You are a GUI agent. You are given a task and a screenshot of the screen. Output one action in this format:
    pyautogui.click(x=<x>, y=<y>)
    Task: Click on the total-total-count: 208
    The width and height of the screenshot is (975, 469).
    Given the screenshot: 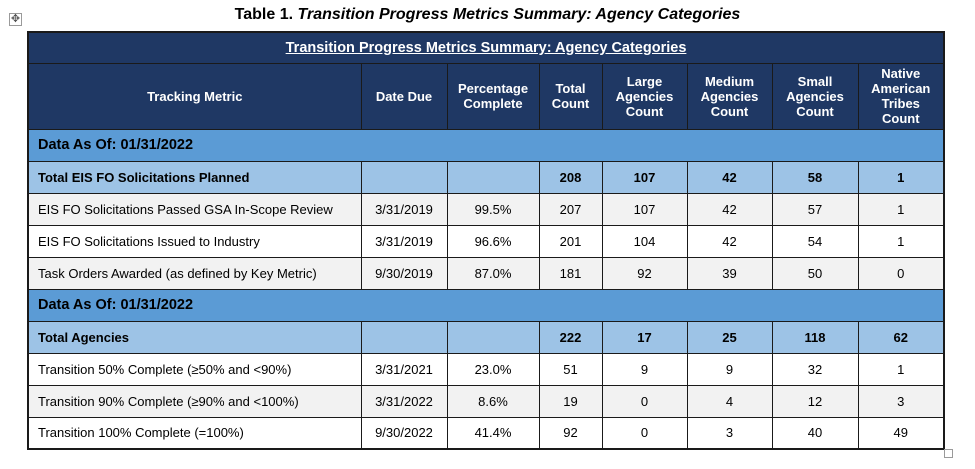 What is the action you would take?
    pyautogui.click(x=570, y=177)
    